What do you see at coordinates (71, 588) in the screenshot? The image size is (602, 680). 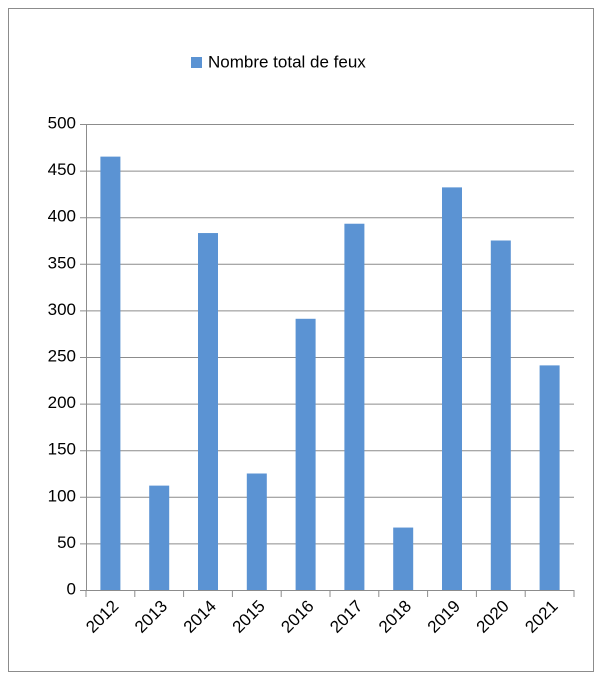 I see `y-tick-label: 0` at bounding box center [71, 588].